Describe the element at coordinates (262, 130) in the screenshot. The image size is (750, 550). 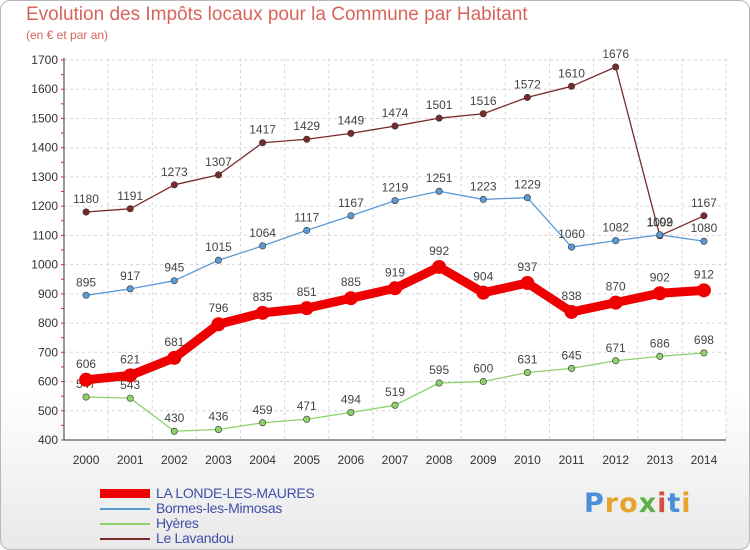
I see `data-label: 1417` at that location.